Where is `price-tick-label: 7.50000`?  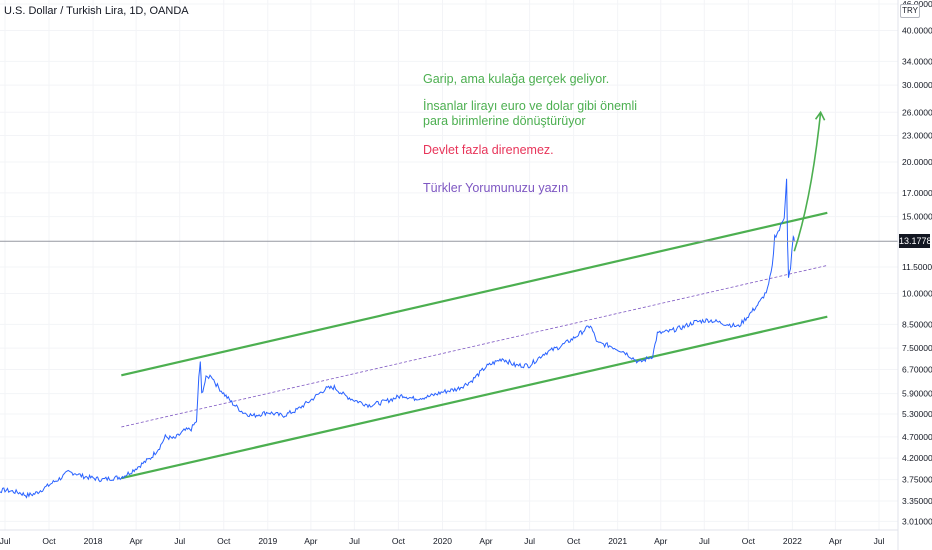 price-tick-label: 7.50000 is located at coordinates (917, 348).